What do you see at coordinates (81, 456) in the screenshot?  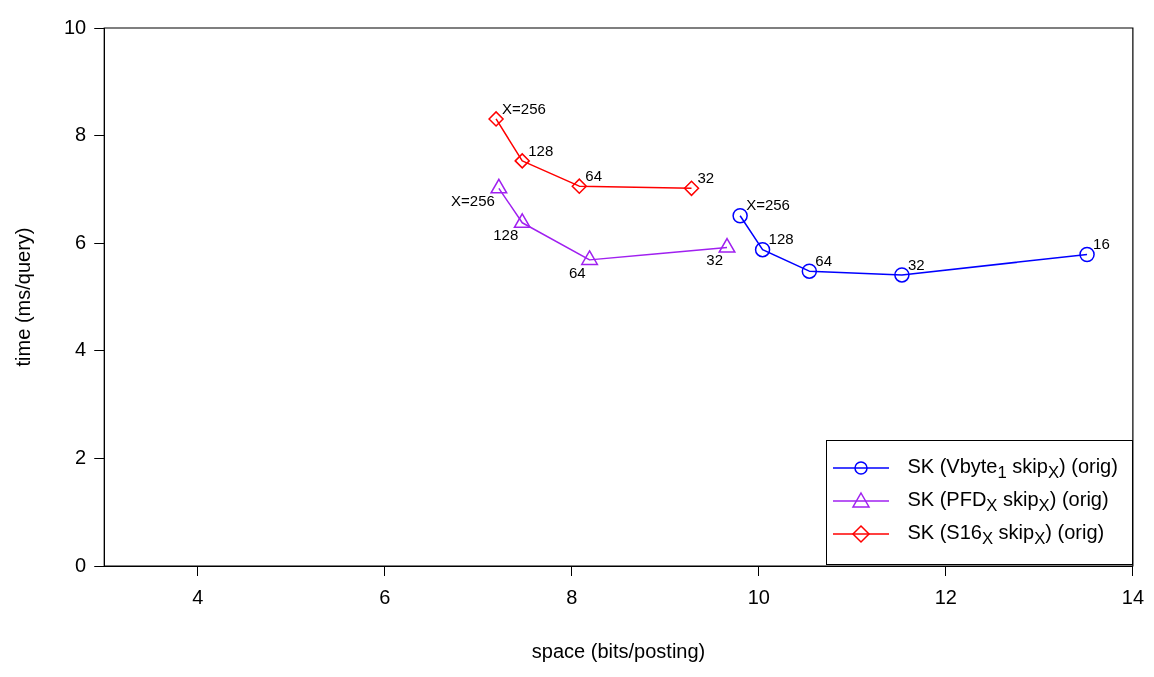 I see `y-tick-label: 2` at bounding box center [81, 456].